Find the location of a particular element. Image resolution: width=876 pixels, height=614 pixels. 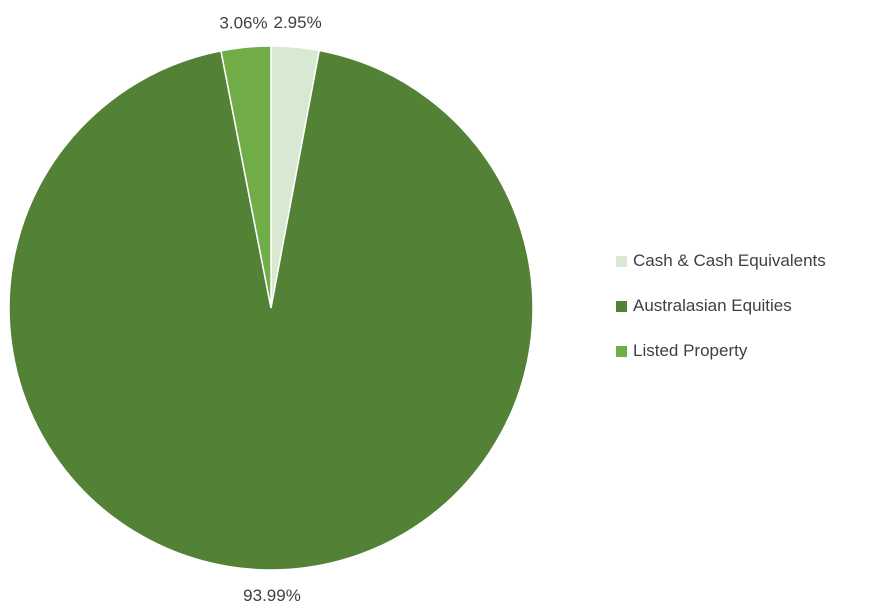

pie-slice-listed-property is located at coordinates (246, 177).